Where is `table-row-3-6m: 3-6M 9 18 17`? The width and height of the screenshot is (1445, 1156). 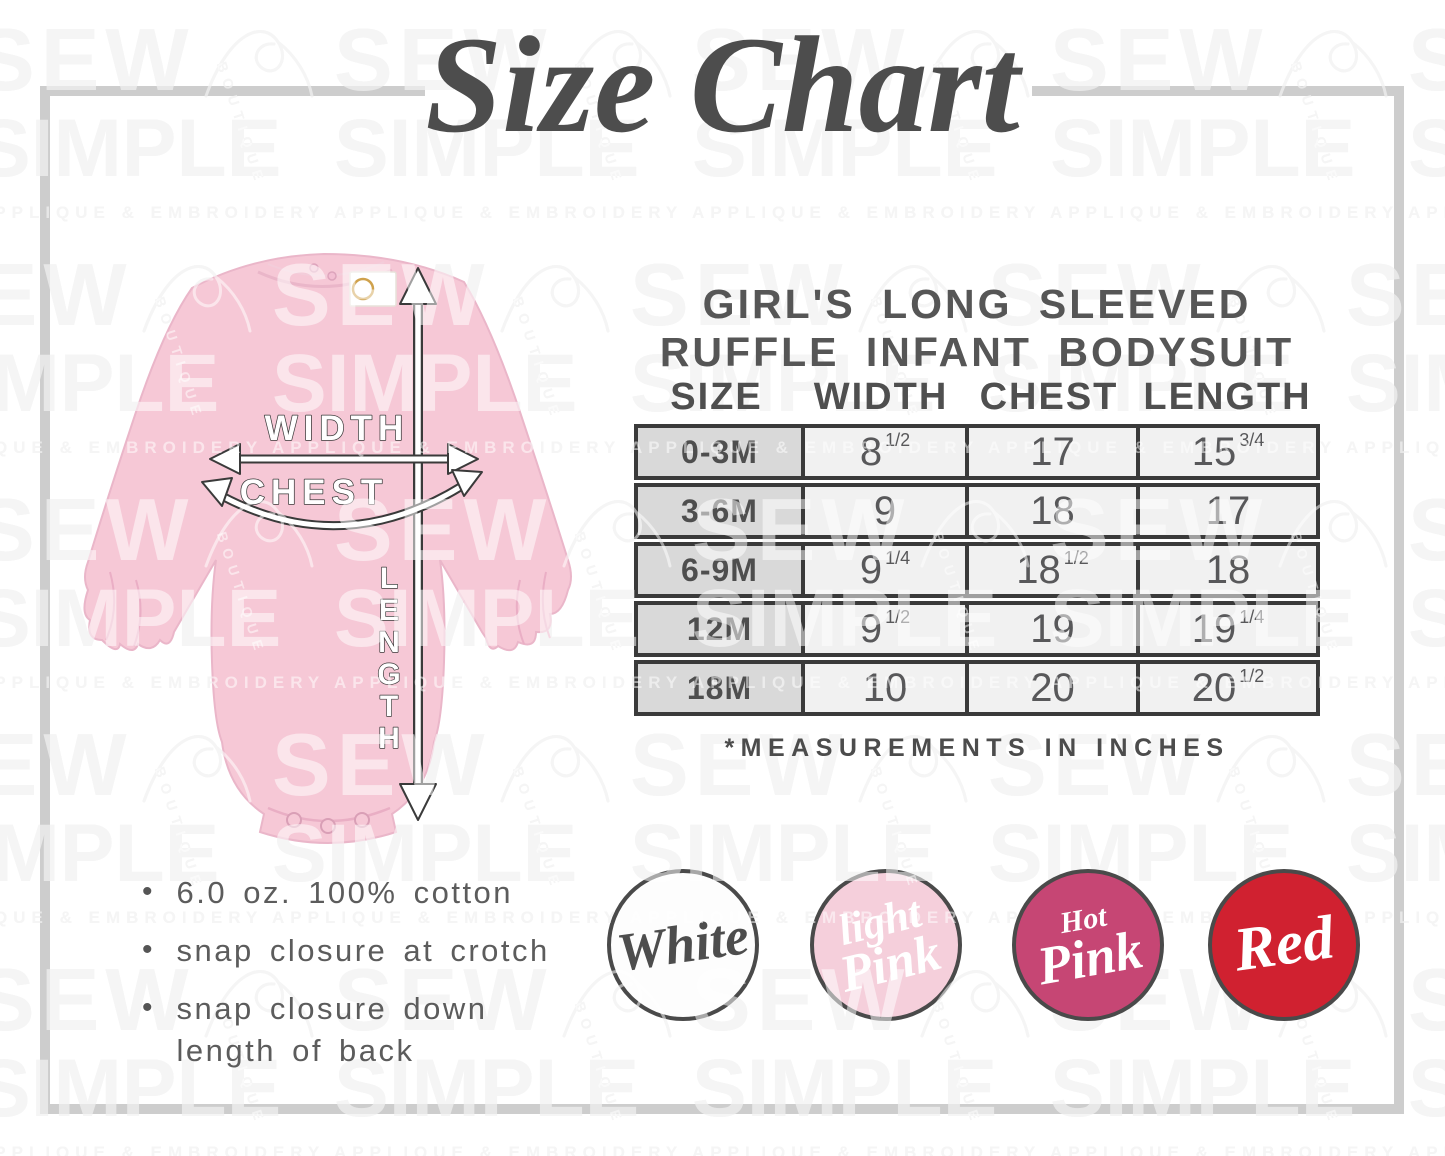 table-row-3-6m: 3-6M 9 18 17 is located at coordinates (977, 511).